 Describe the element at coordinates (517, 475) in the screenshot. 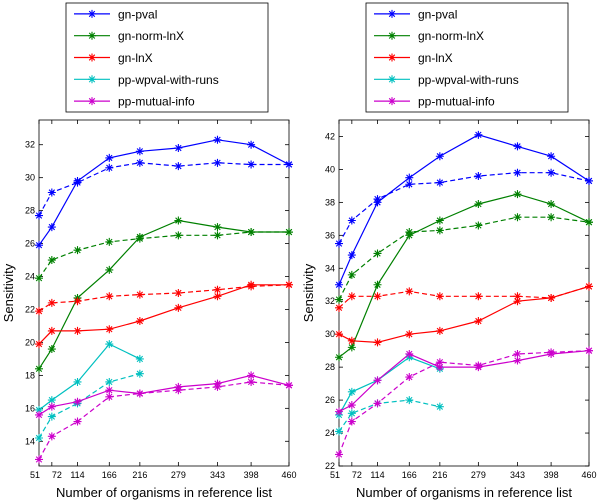

I see `x-tick-label: 343` at that location.